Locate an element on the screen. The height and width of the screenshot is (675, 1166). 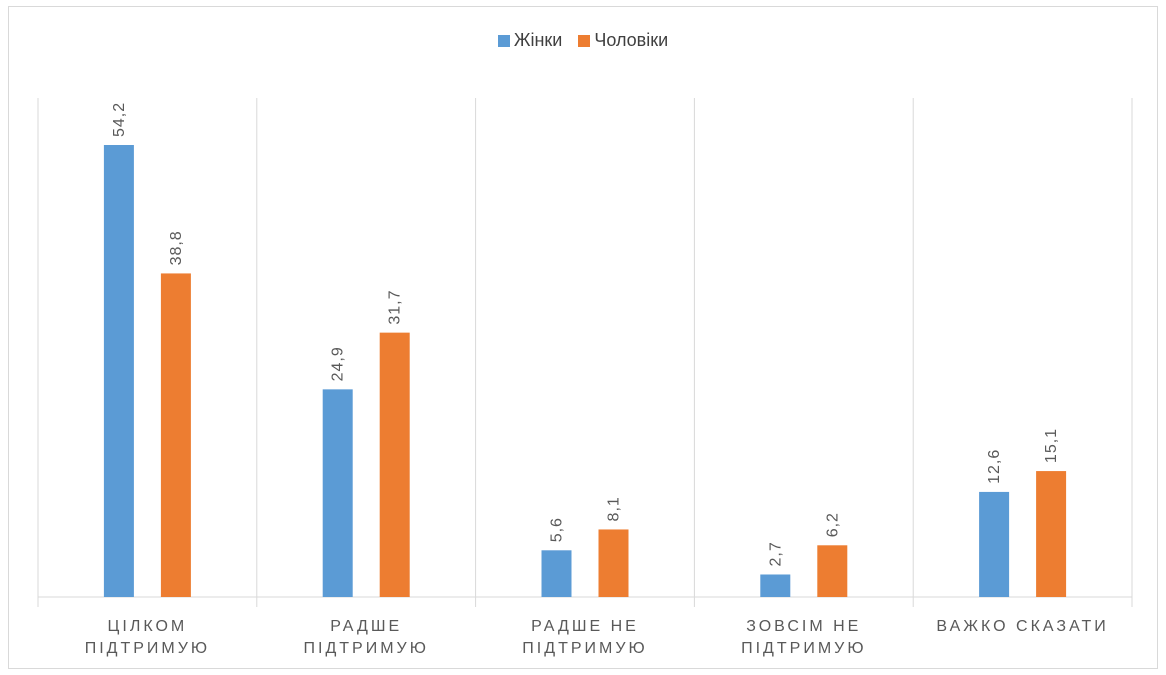
category-label: ЗОВСІМ НЕ is located at coordinates (803, 626).